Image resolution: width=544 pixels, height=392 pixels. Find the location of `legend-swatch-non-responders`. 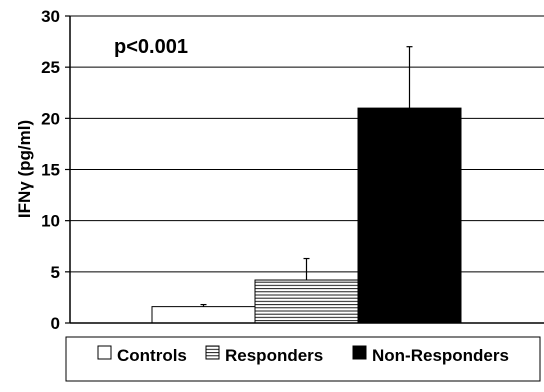

legend-swatch-non-responders is located at coordinates (359, 352).